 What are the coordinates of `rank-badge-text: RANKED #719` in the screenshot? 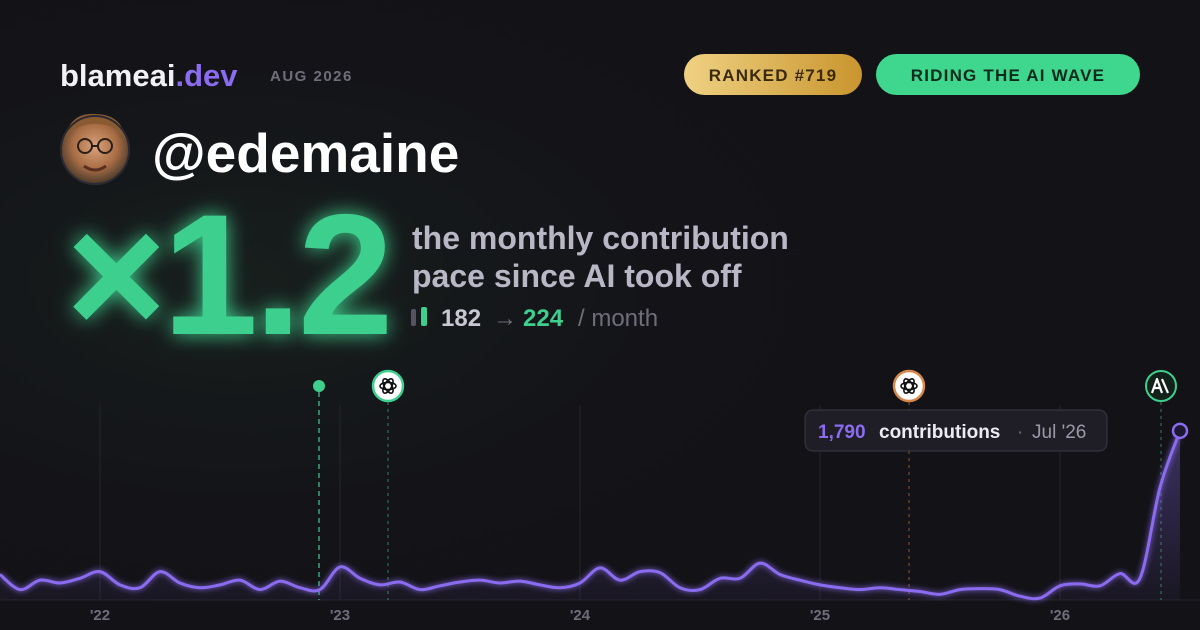 It's located at (773, 75).